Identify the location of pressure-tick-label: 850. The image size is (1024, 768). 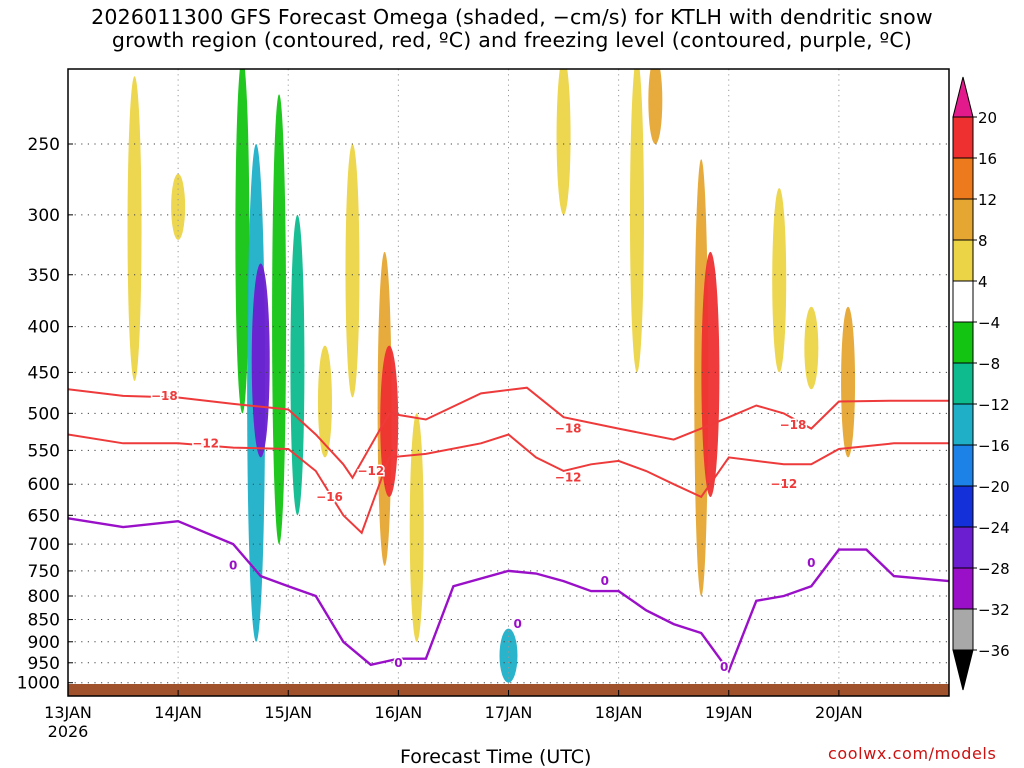
(44, 621).